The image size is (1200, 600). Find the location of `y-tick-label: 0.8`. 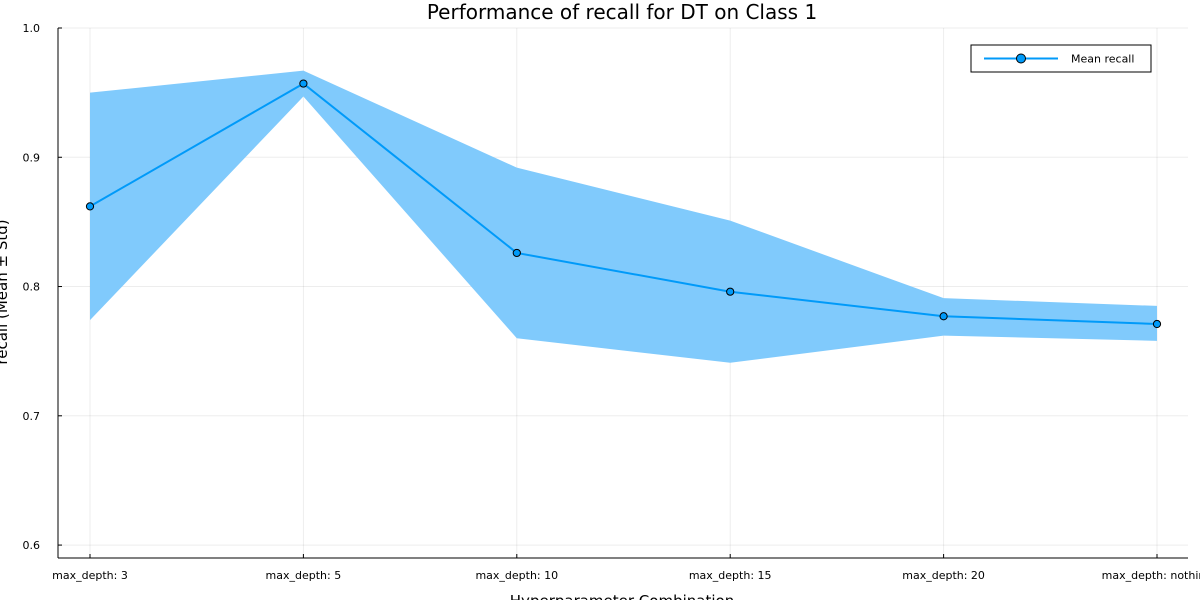

y-tick-label: 0.8 is located at coordinates (32, 287).